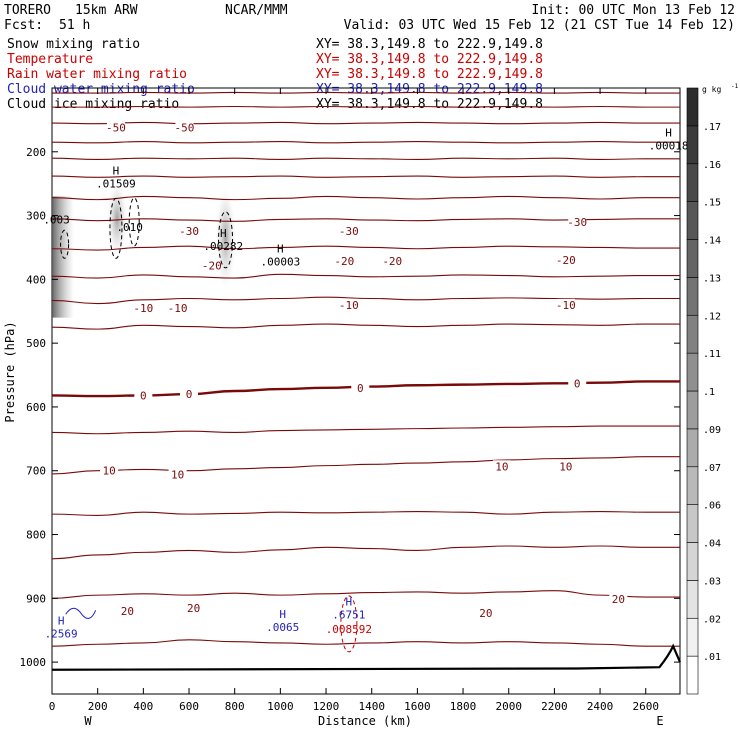  Describe the element at coordinates (223, 246) in the screenshot. I see `max-value-label: .00282` at that location.